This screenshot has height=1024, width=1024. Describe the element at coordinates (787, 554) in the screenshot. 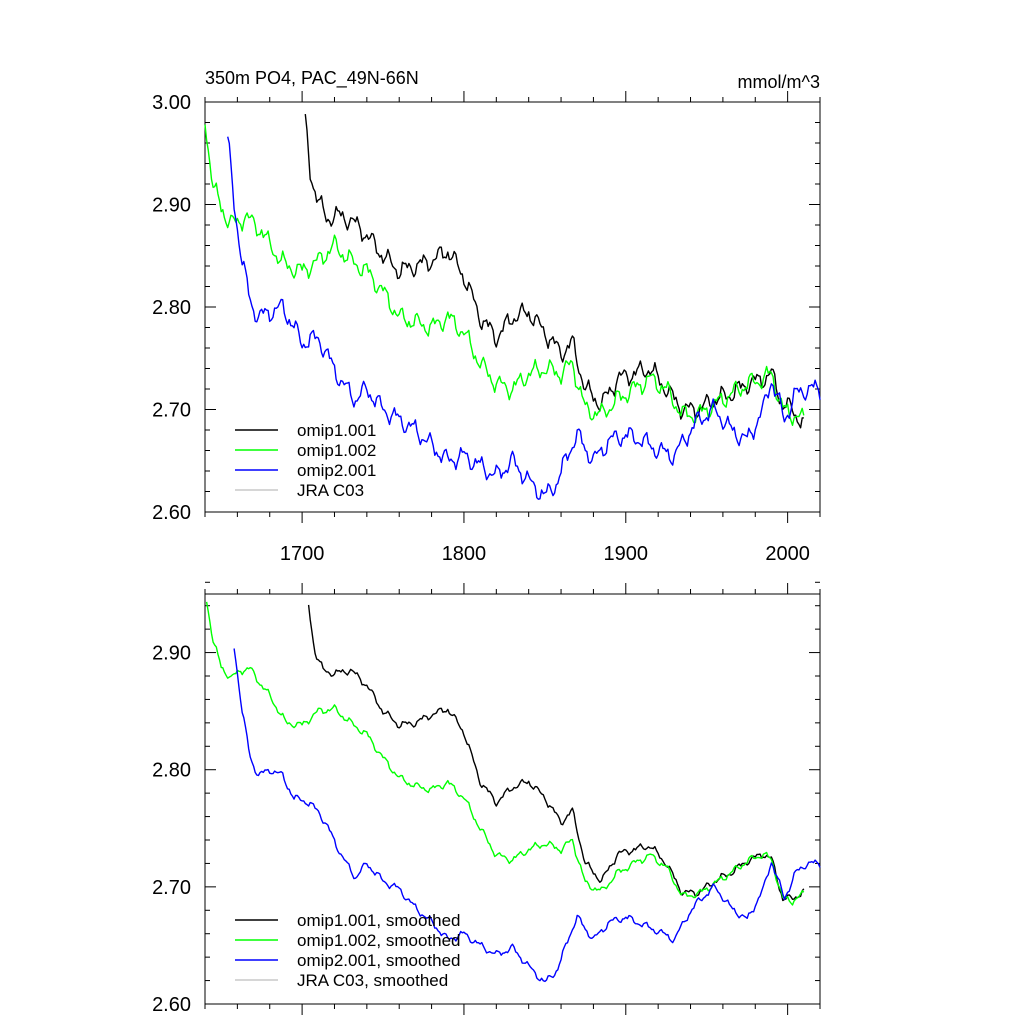

I see `x-tick-label: 2000` at that location.